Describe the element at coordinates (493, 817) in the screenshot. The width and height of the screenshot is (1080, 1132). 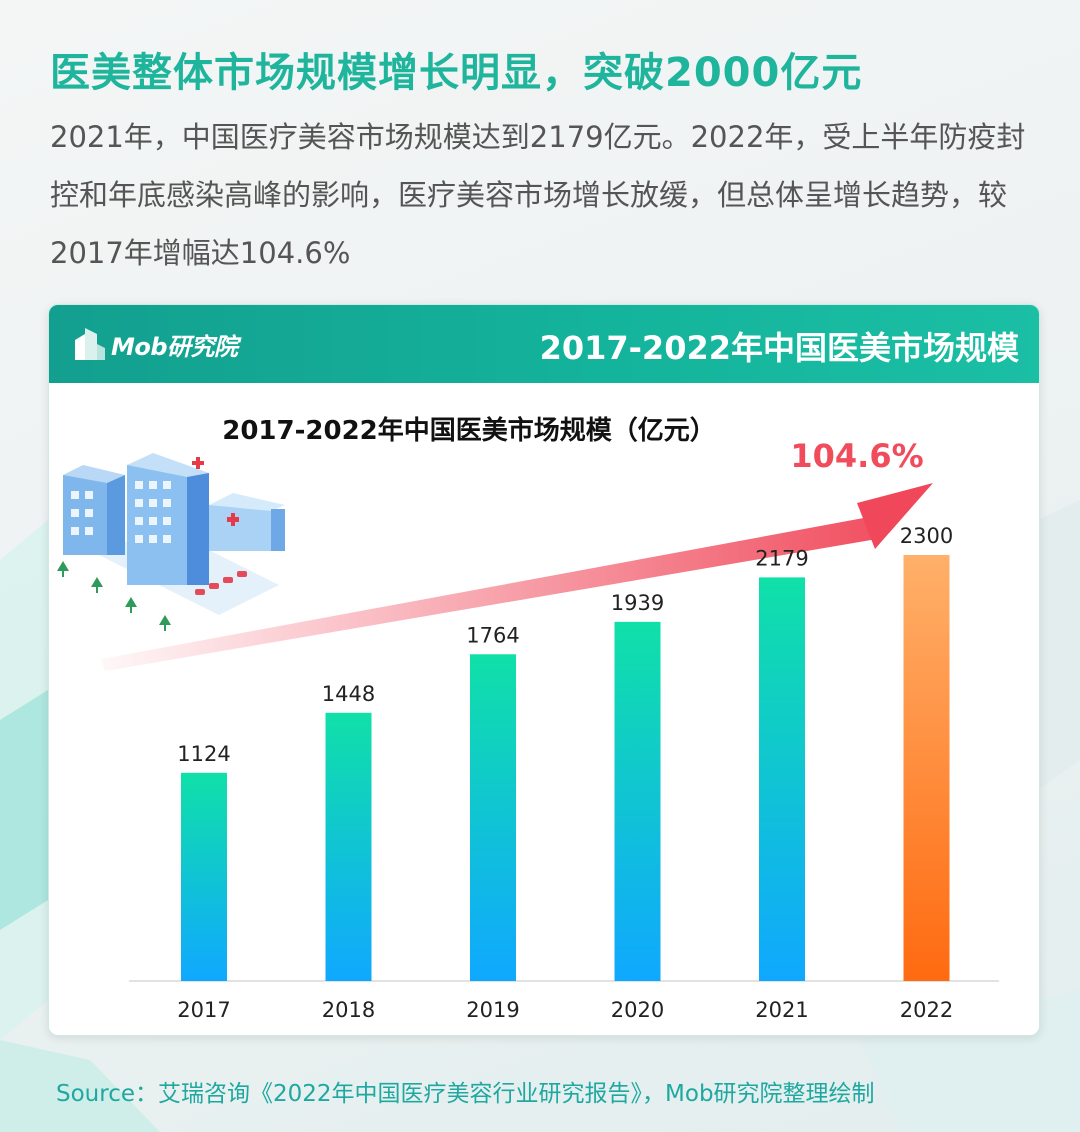
I see `bar-2019` at that location.